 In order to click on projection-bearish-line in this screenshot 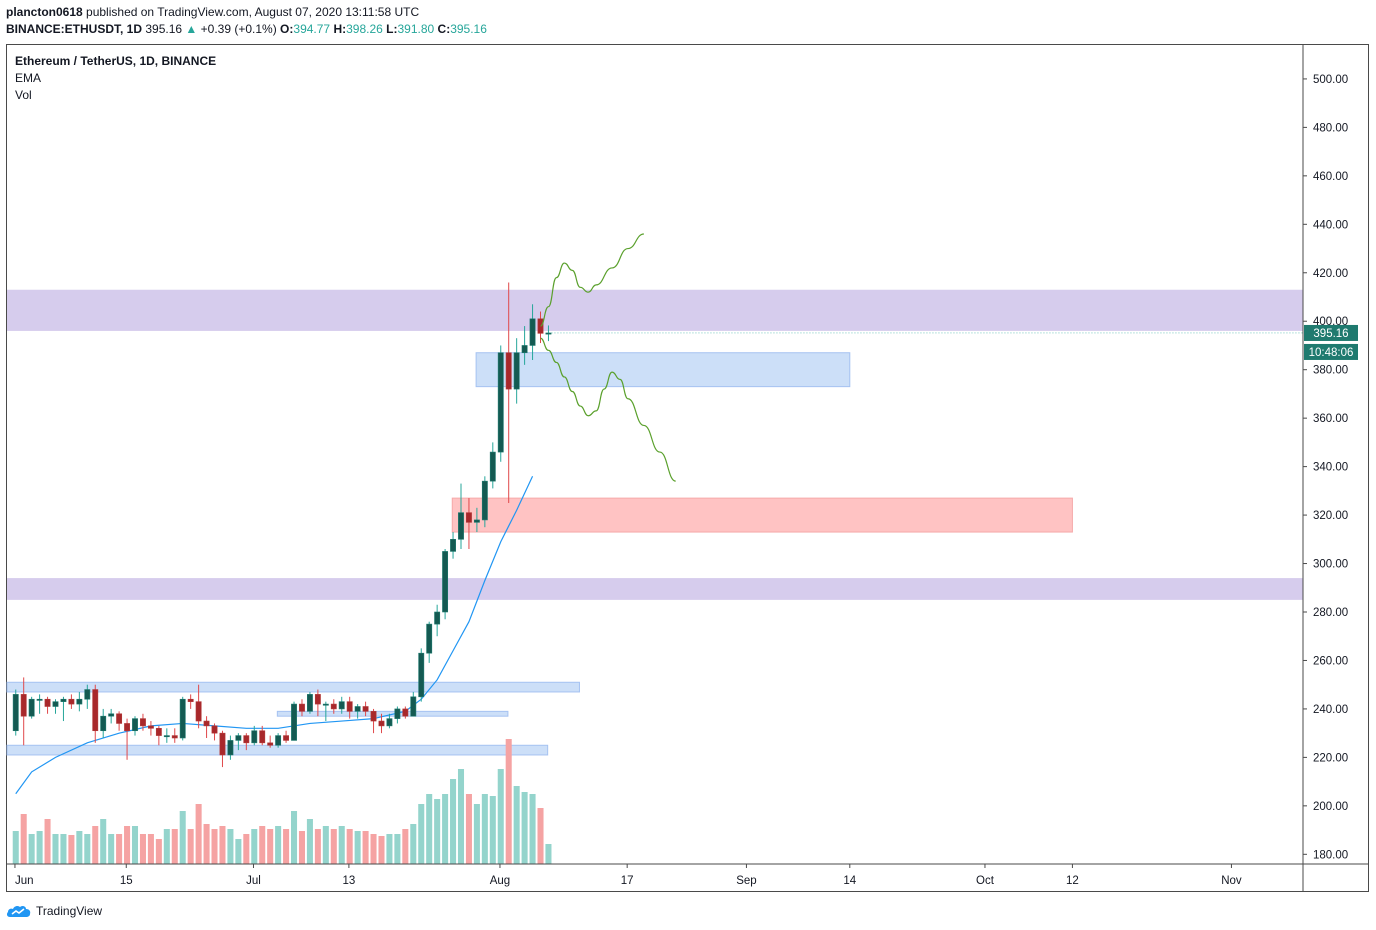, I will do `click(608, 409)`.